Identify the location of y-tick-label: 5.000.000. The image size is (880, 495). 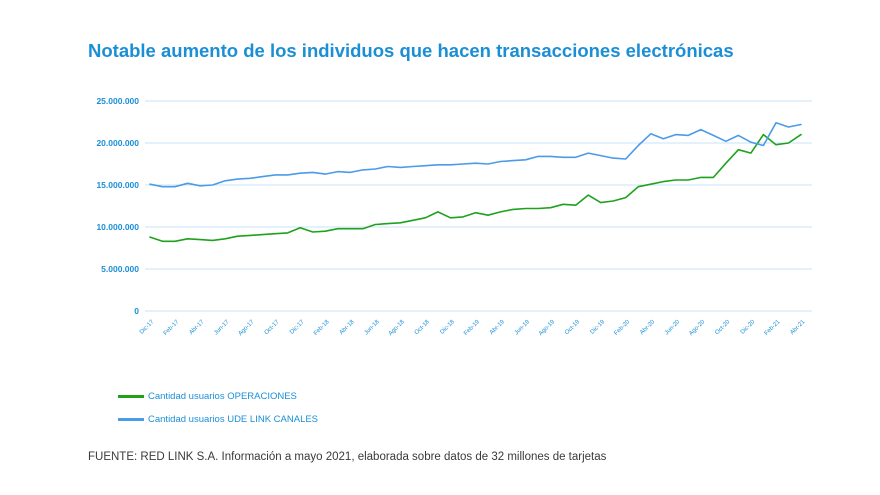
(120, 269).